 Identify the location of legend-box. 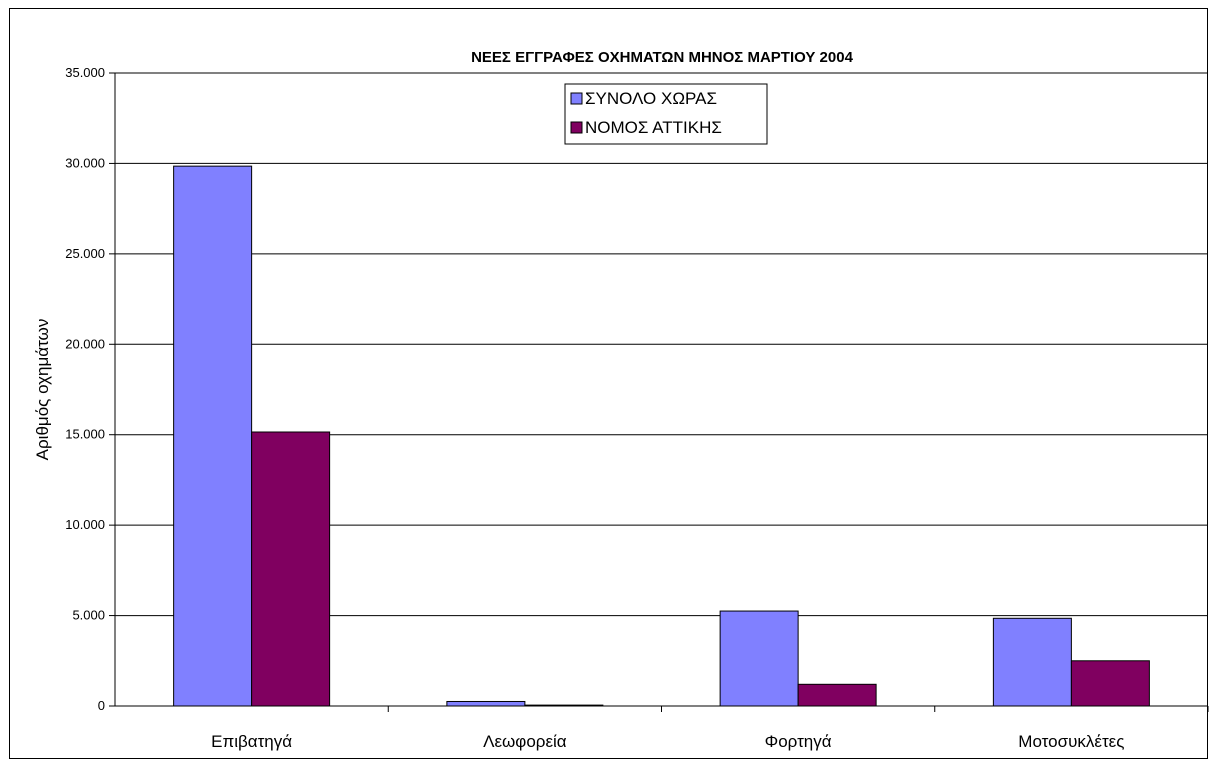
(666, 114).